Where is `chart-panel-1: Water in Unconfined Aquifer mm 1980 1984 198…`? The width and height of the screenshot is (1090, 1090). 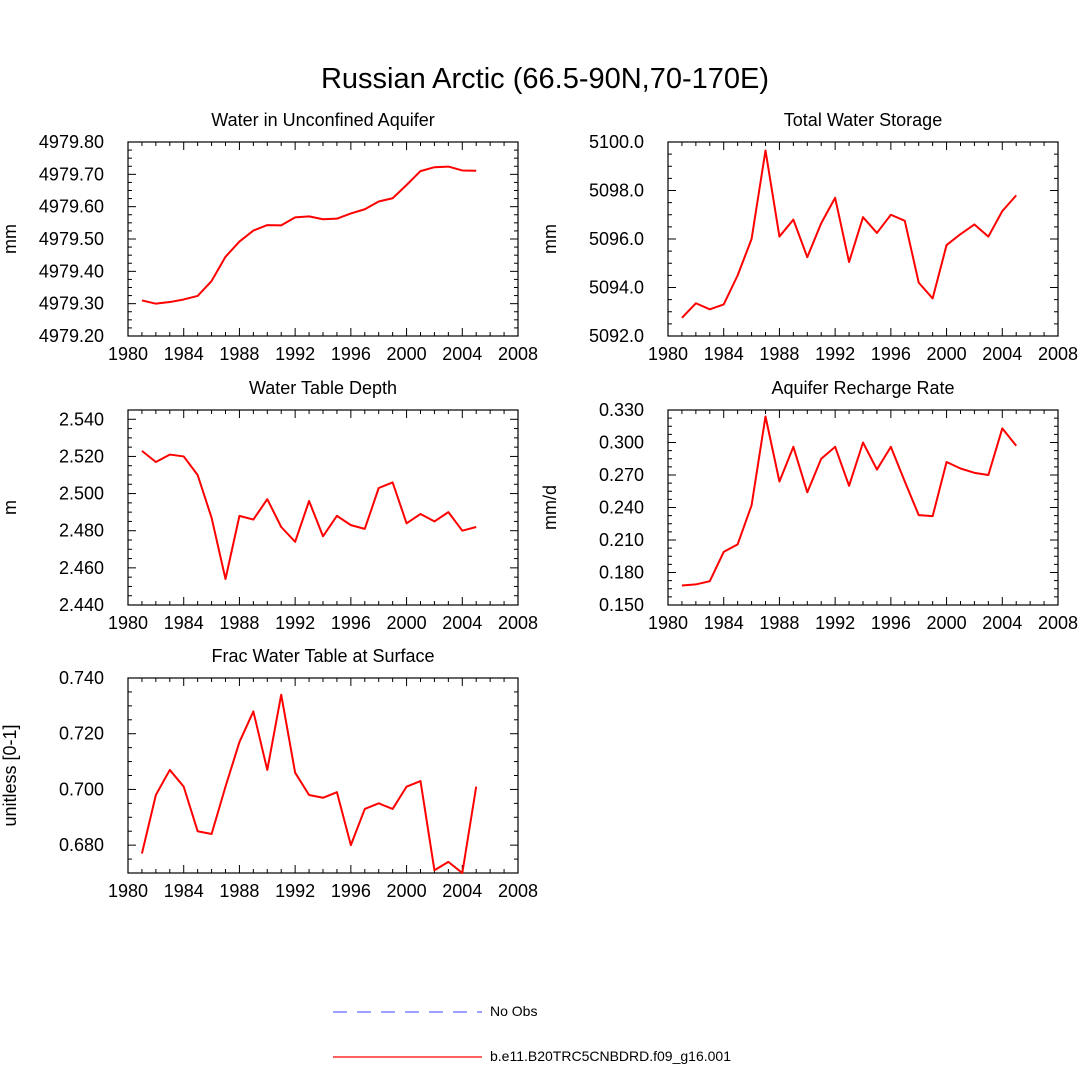
chart-panel-1: Water in Unconfined Aquifer mm 1980 1984 198… is located at coordinates (269, 237).